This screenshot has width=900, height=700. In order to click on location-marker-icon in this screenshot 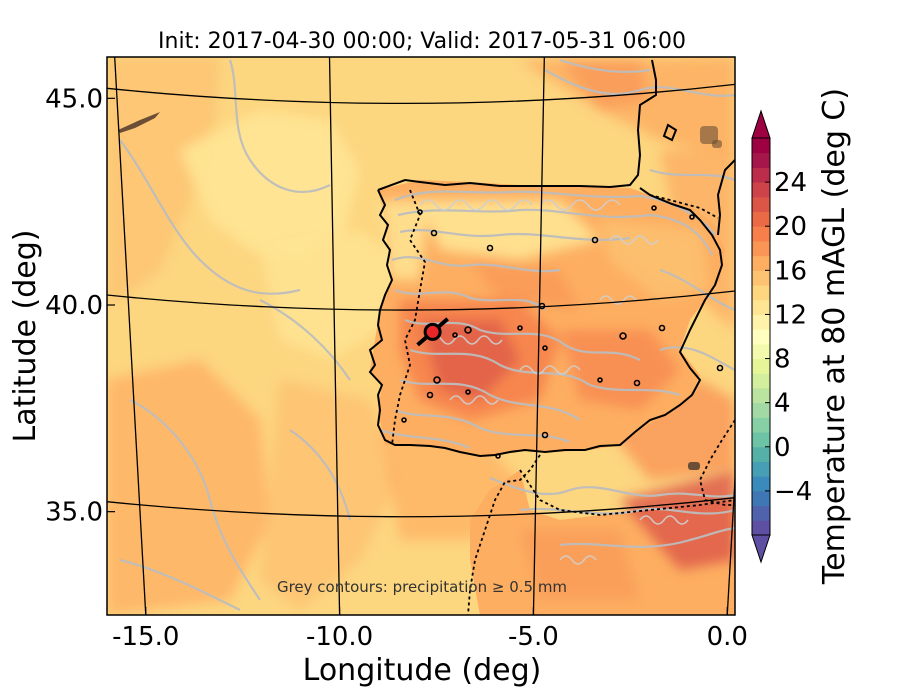, I will do `click(432, 331)`.